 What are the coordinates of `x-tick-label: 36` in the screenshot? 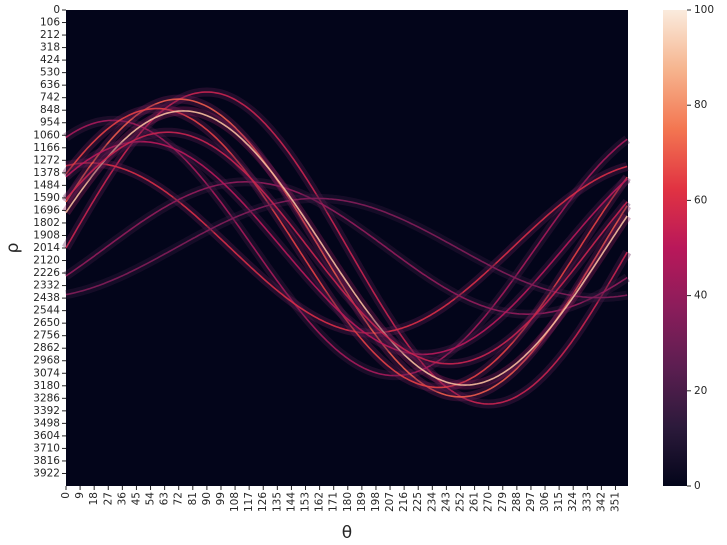 It's located at (122, 499).